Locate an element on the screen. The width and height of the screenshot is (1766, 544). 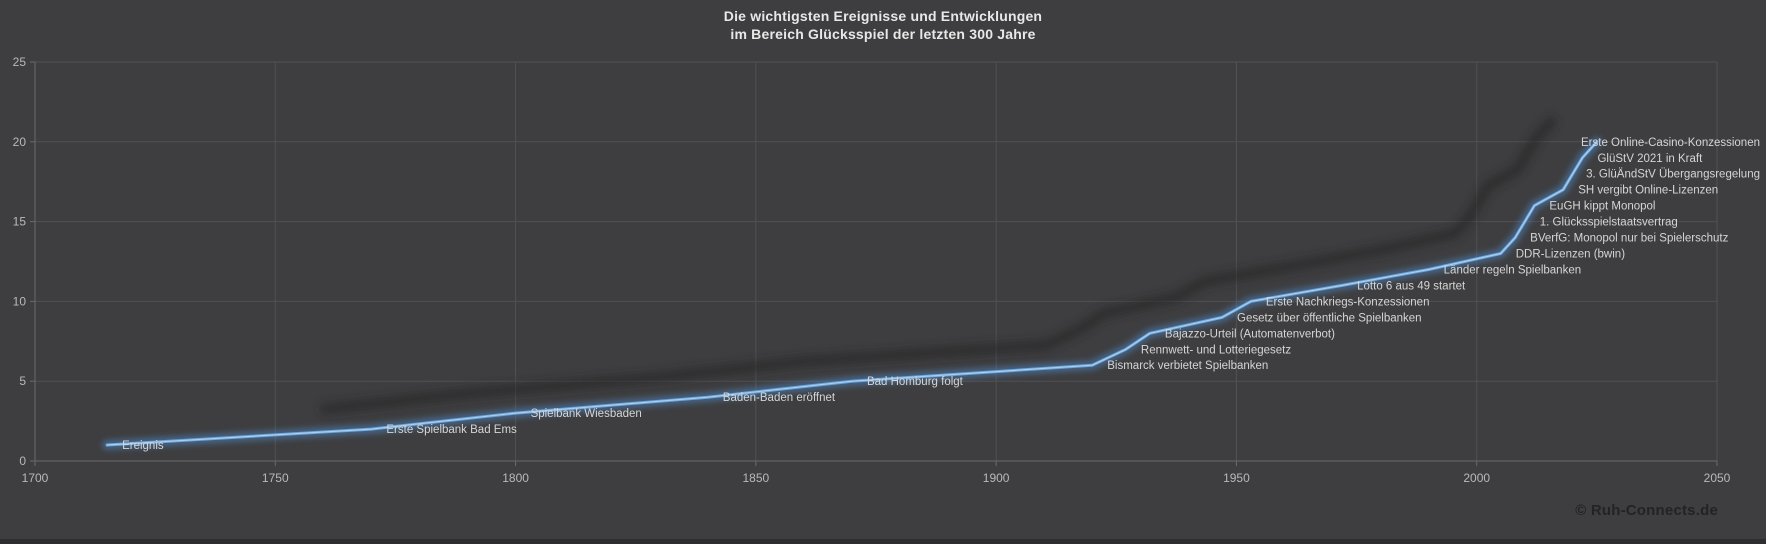
x-tick-label: 2050 is located at coordinates (1717, 478).